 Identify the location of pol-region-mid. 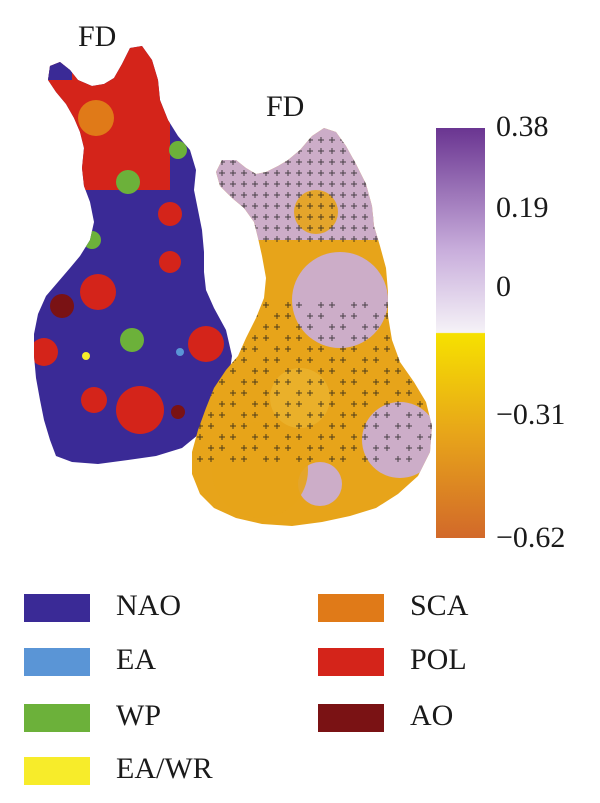
(98, 292).